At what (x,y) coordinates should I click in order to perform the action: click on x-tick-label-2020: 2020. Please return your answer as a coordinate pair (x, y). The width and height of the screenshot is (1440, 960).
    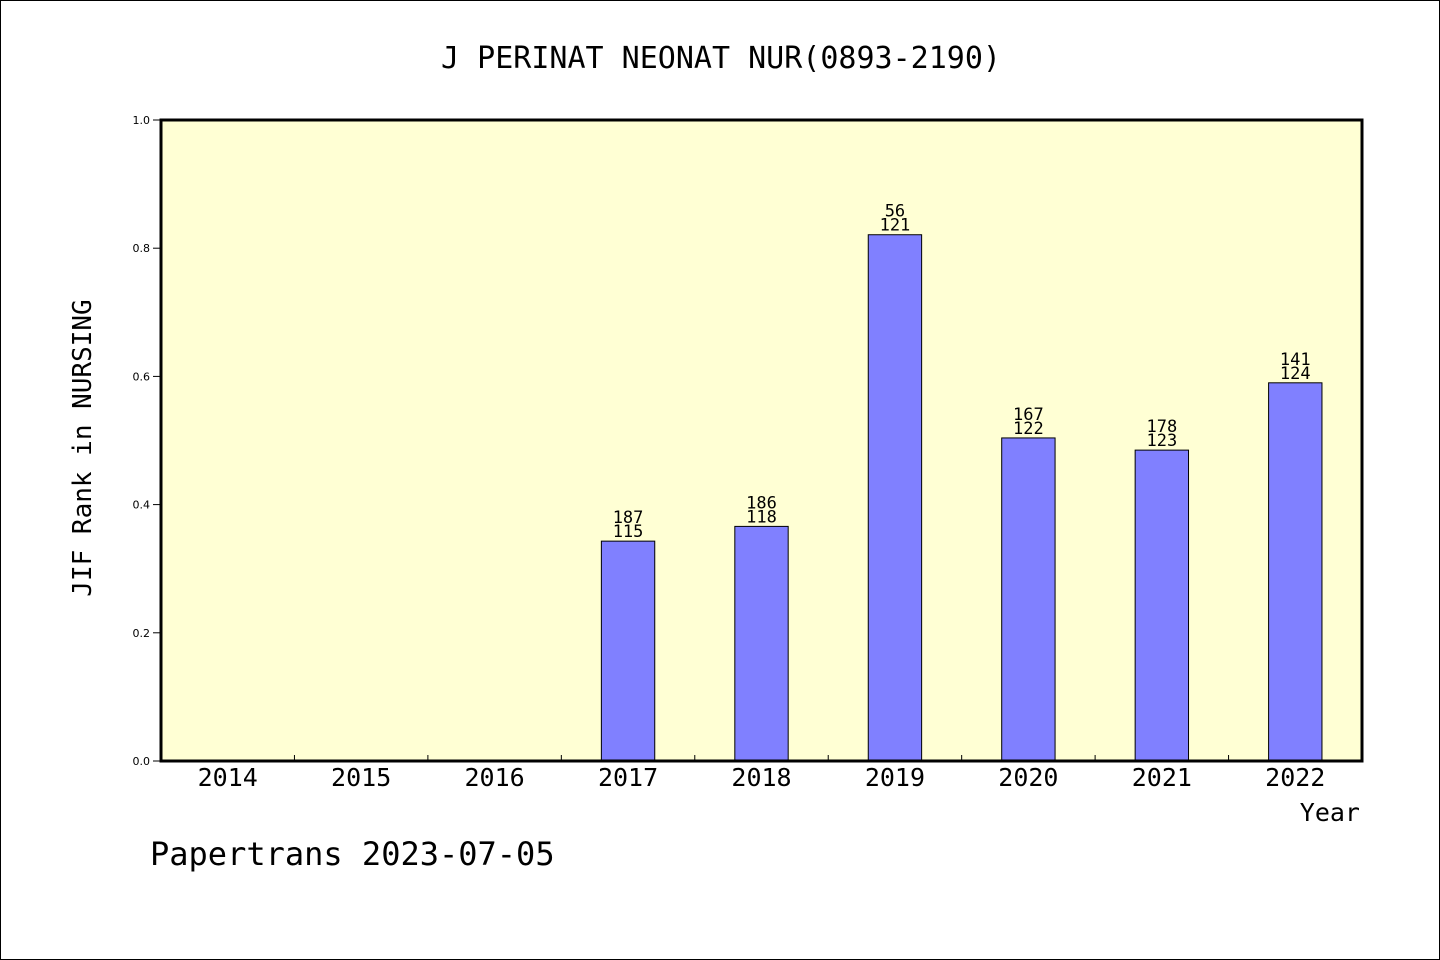
    Looking at the image, I should click on (1028, 777).